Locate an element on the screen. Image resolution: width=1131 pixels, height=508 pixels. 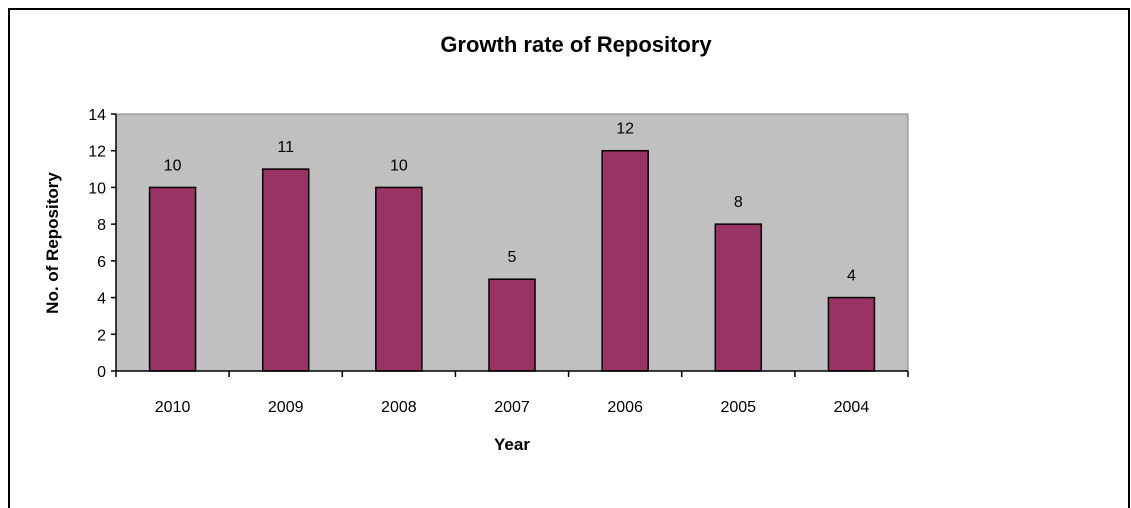
x-axis-ticks: 2010 2009 2008 2007 2006 2005 2004 is located at coordinates (512, 393).